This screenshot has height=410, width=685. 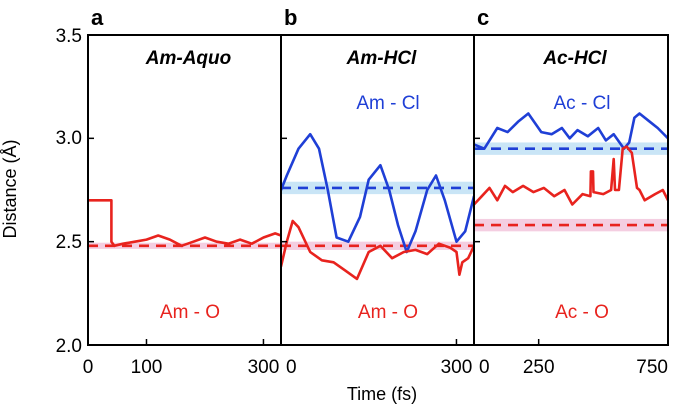 What do you see at coordinates (188, 58) in the screenshot?
I see `panel-title: Am-Aquo` at bounding box center [188, 58].